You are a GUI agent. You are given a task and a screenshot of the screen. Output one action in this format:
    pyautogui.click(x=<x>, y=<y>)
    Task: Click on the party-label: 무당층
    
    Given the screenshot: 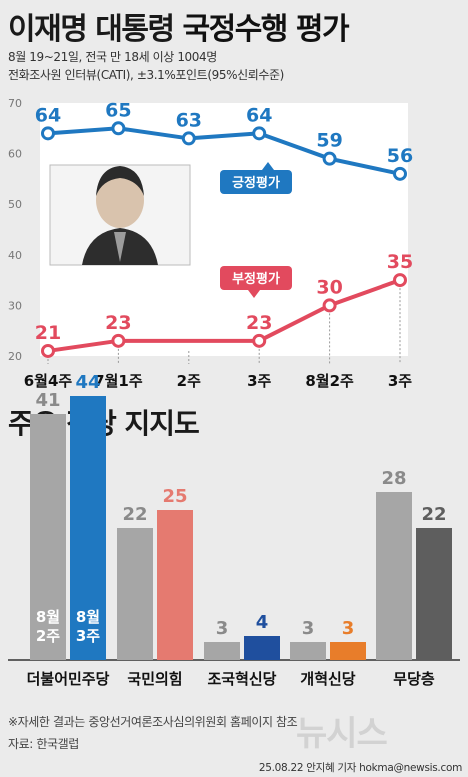 What is the action you would take?
    pyautogui.click(x=414, y=679)
    